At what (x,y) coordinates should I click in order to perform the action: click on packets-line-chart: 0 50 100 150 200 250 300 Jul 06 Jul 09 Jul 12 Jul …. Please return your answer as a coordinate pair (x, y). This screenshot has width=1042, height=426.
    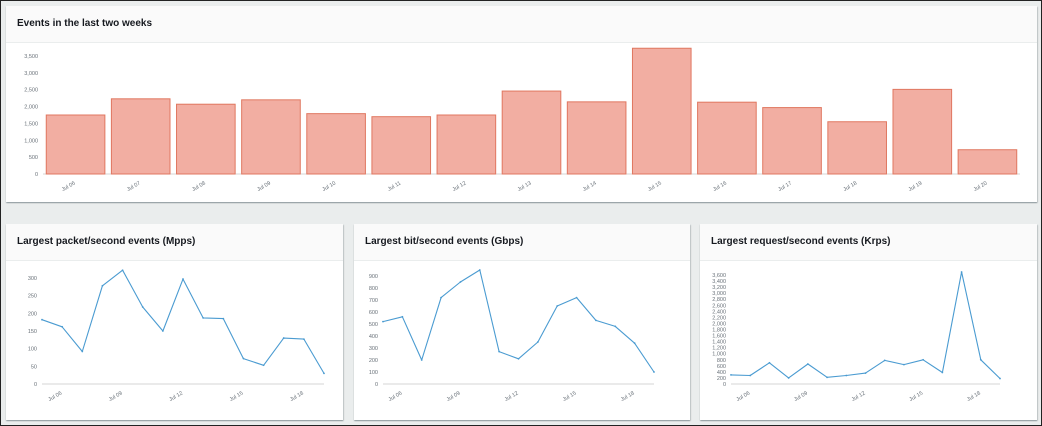
    Looking at the image, I should click on (176, 336).